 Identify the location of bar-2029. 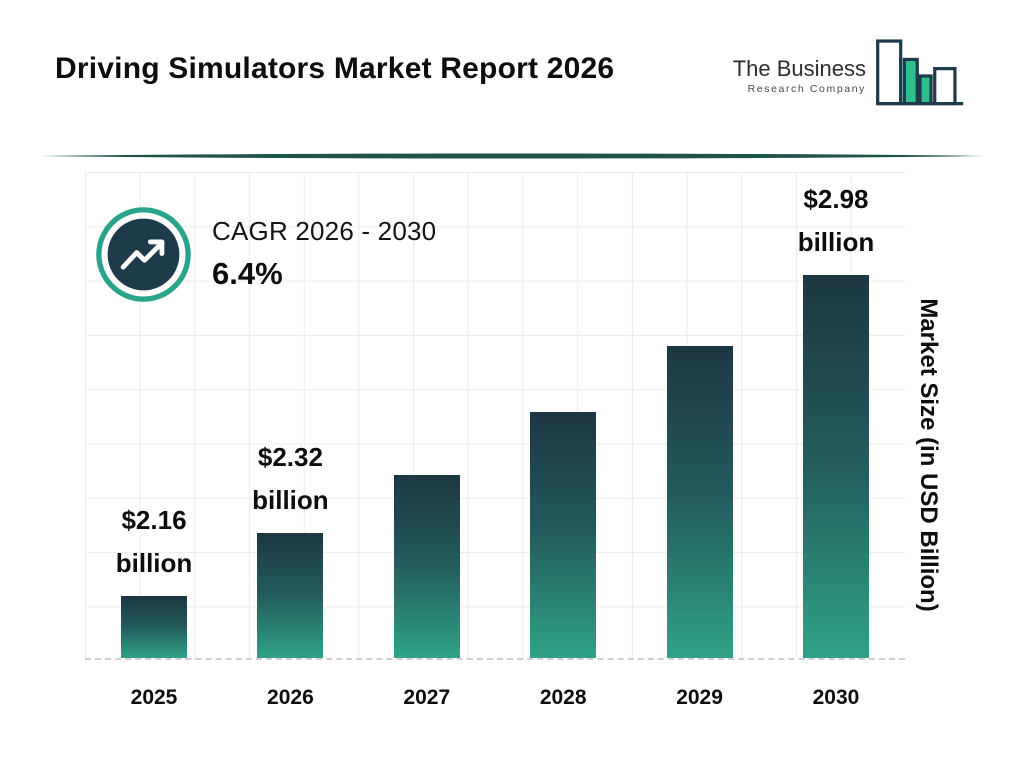
(699, 502).